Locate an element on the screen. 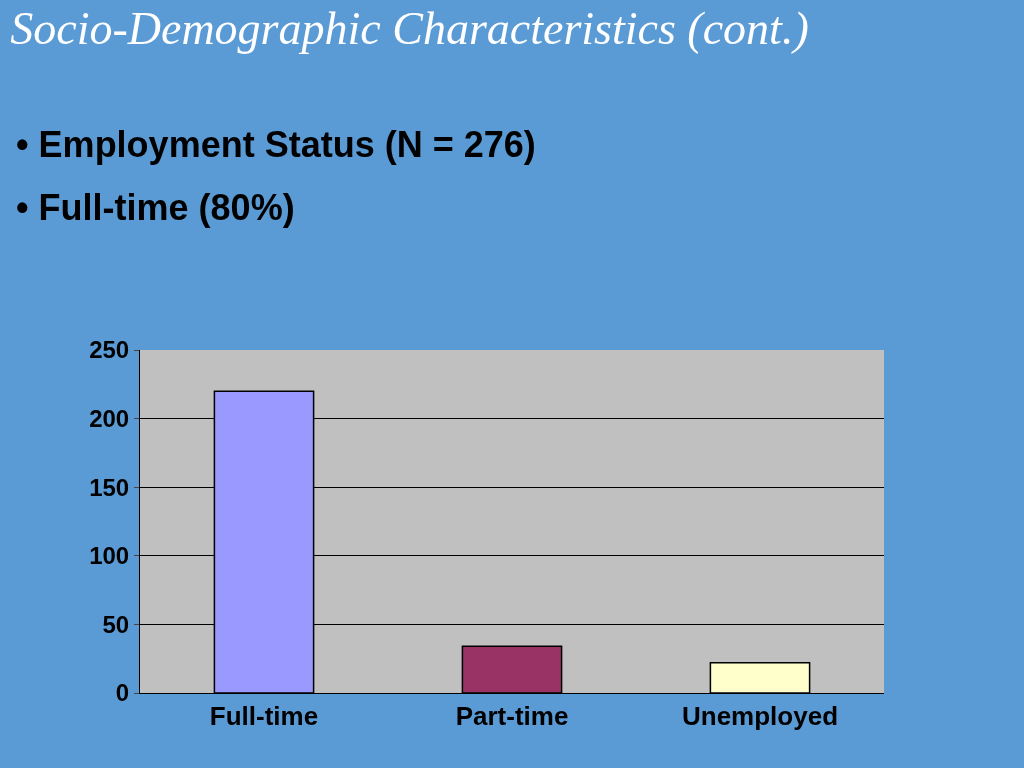 The image size is (1024, 768). x-tick-label: Part-time is located at coordinates (512, 716).